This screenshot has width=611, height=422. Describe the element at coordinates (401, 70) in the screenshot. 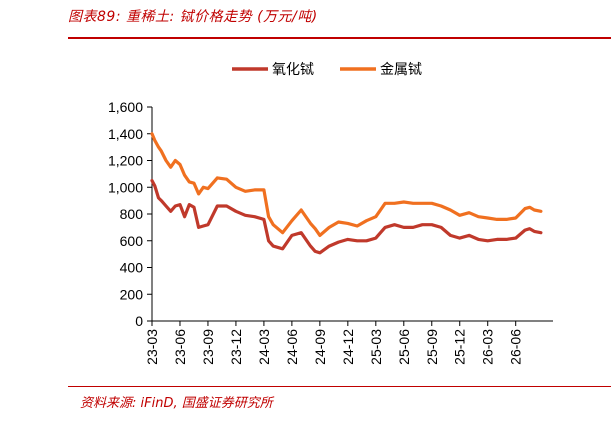

I see `legend-label: 金属铽` at that location.